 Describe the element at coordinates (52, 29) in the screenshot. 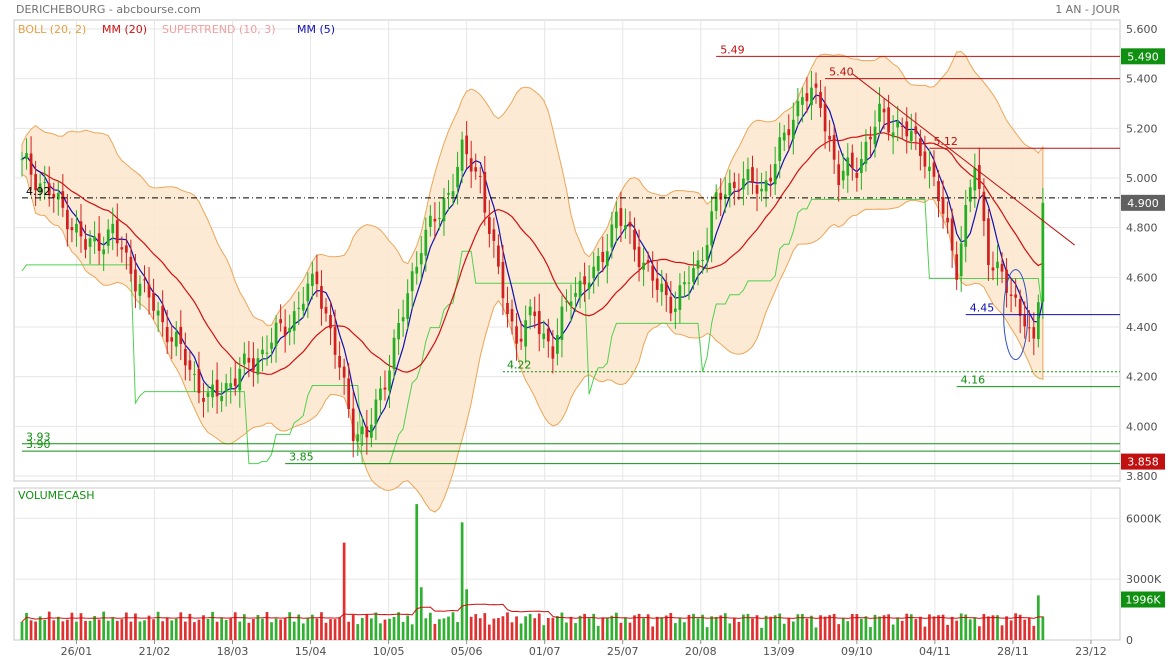

I see `legend-boll: BOLL (20, 2)` at that location.